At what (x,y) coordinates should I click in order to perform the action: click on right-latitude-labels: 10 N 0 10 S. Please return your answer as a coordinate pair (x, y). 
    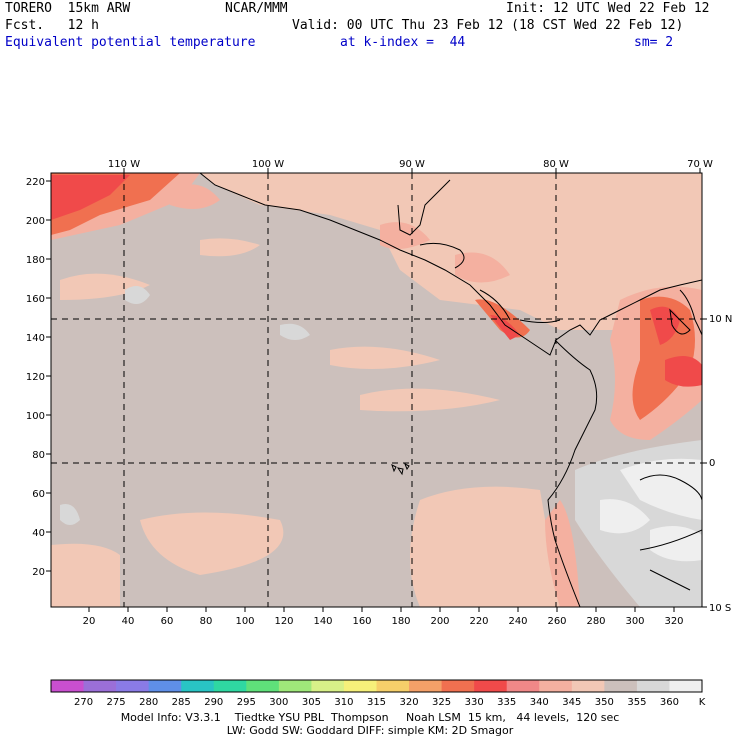
    Looking at the image, I should click on (720, 464).